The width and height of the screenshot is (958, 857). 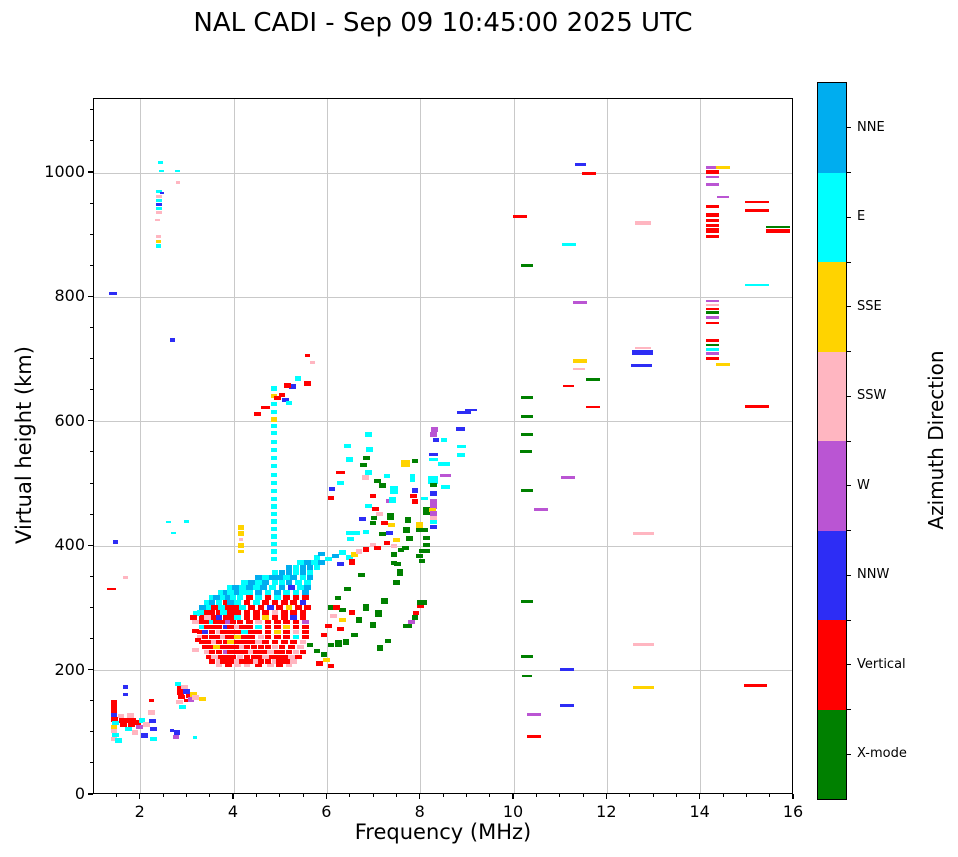 I want to click on x-axis-label: Frequency (MHz), so click(x=443, y=832).